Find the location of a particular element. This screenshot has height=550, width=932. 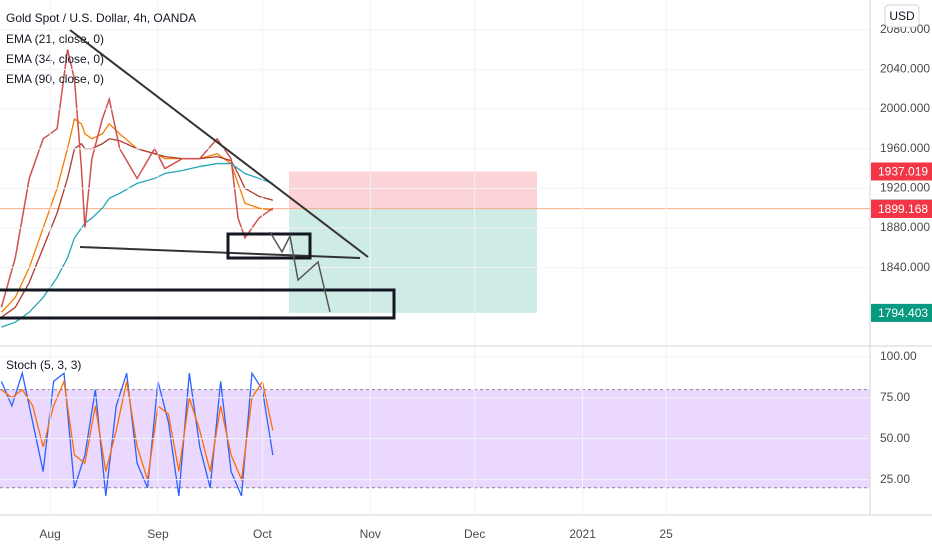

y-tick-label: 50.00 is located at coordinates (895, 438).